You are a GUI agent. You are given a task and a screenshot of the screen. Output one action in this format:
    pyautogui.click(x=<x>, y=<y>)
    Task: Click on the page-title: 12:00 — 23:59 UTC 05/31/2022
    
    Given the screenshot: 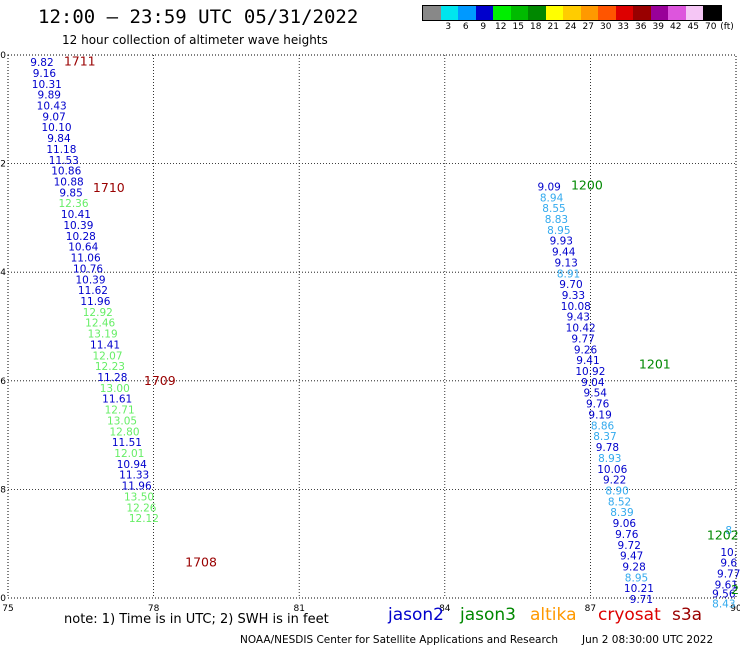 What is the action you would take?
    pyautogui.click(x=198, y=17)
    